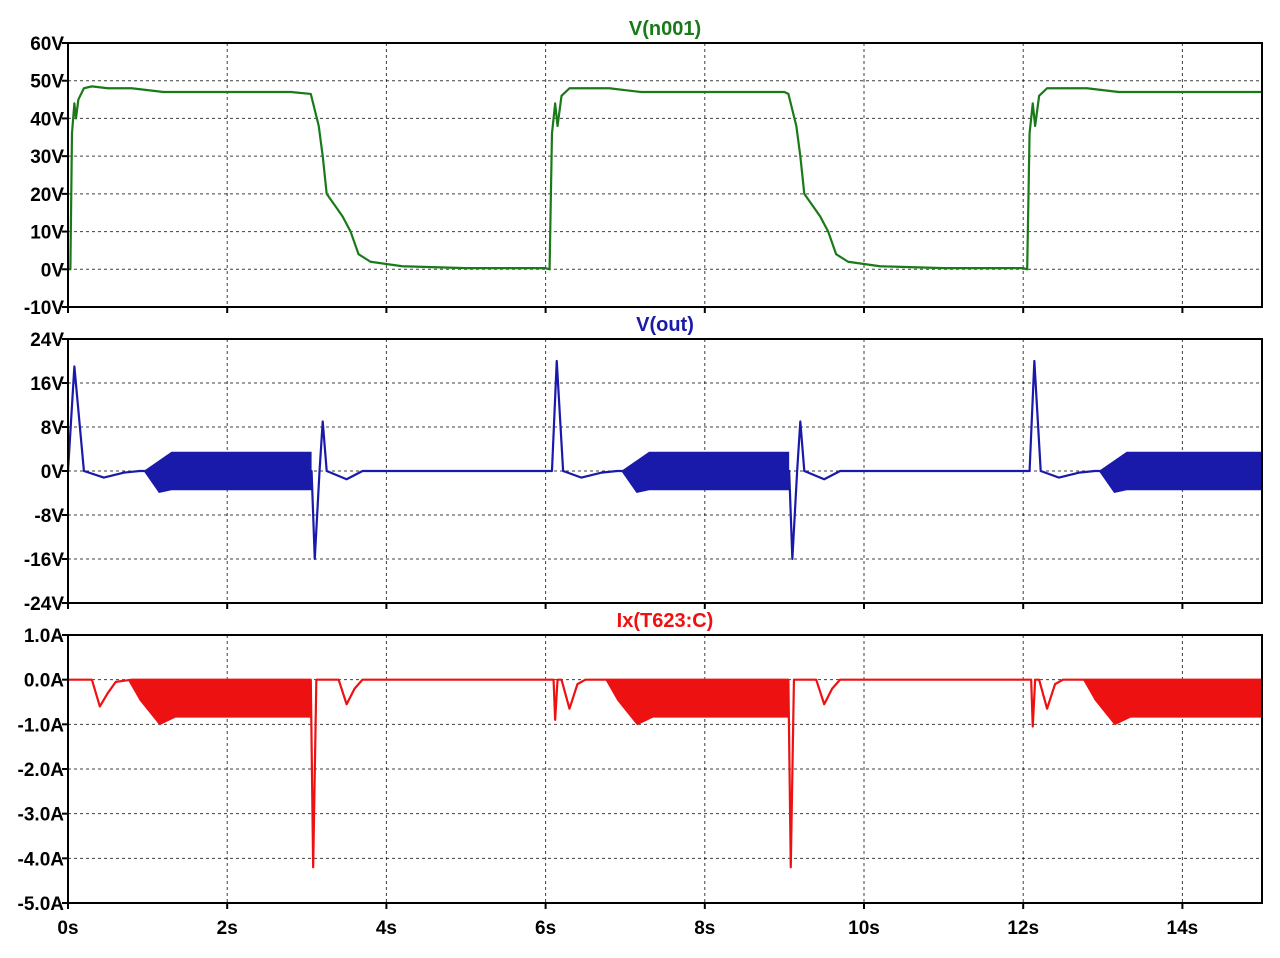  What do you see at coordinates (704, 928) in the screenshot?
I see `x-tick-label: 8s` at bounding box center [704, 928].